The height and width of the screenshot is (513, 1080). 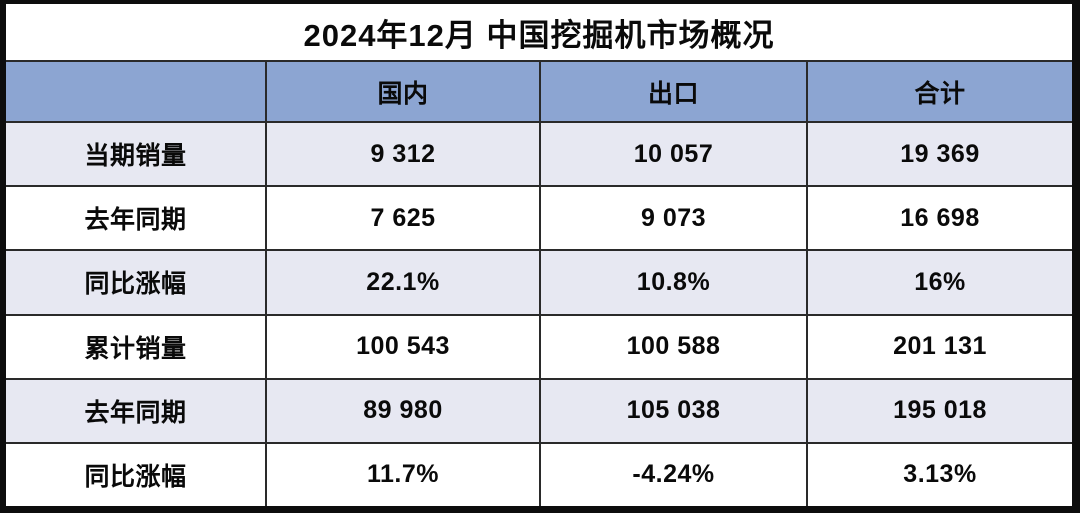 What do you see at coordinates (673, 282) in the screenshot?
I see `data-cell-yoy-export: 10.8%` at bounding box center [673, 282].